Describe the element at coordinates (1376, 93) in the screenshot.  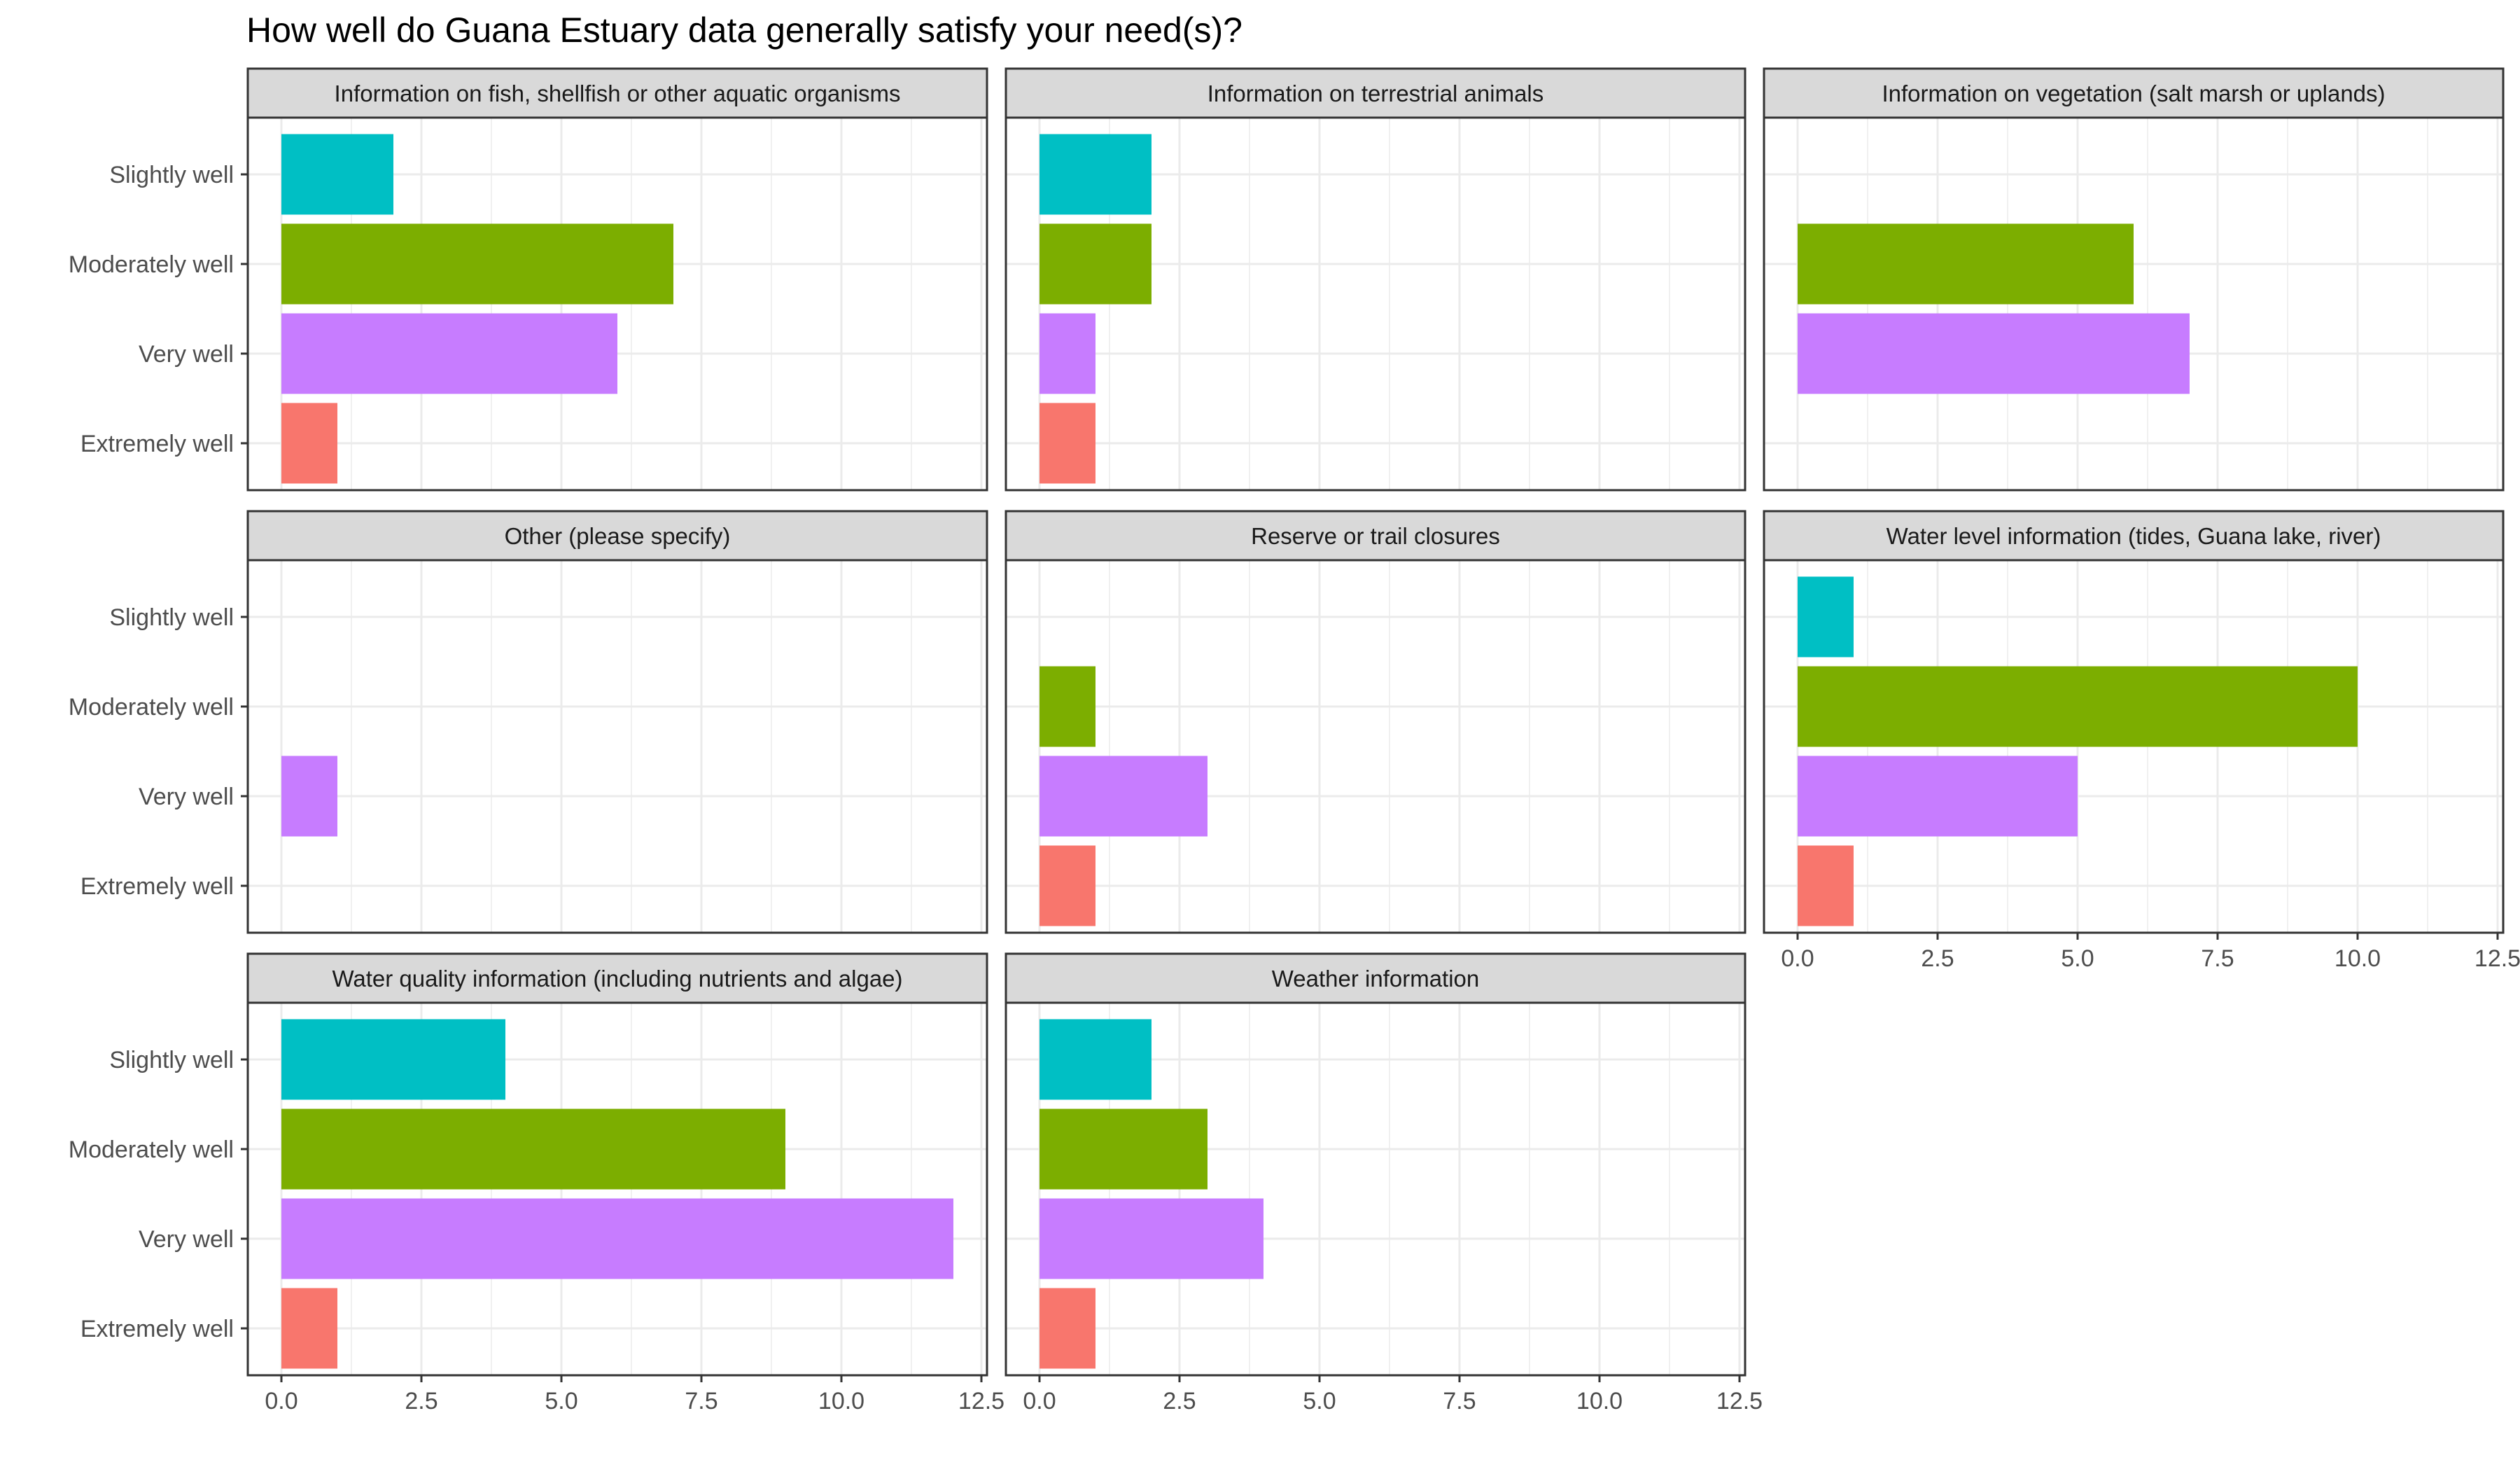
I see `facet-strip-label: Information on terrestrial animals` at that location.